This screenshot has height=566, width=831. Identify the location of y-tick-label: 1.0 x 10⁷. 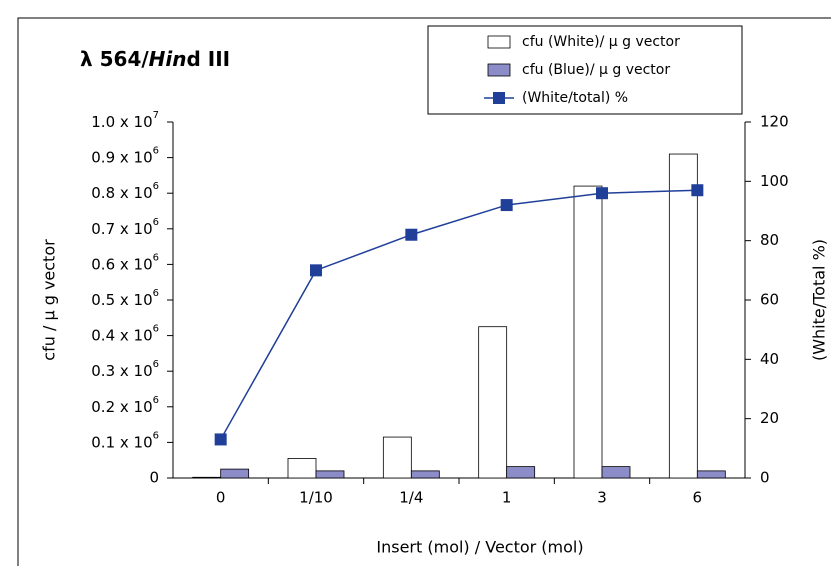
(125, 120).